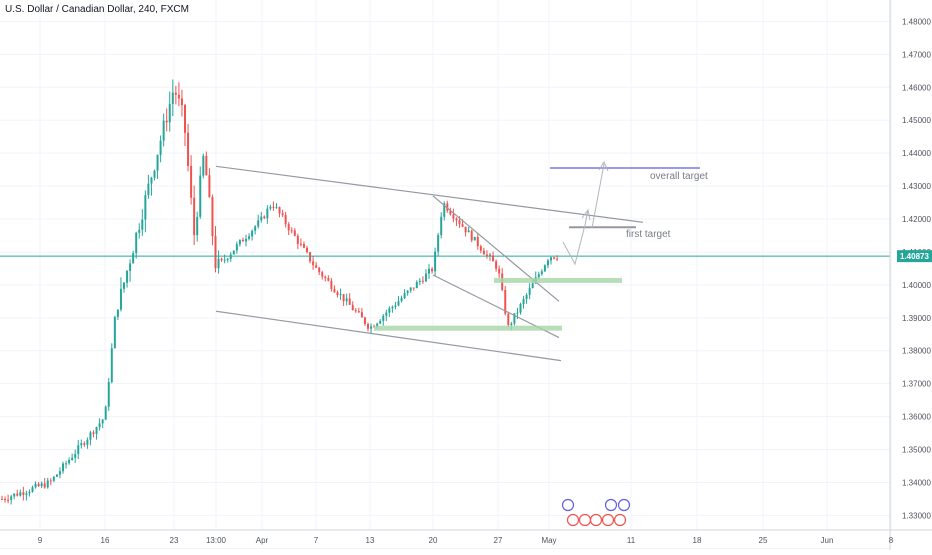 The width and height of the screenshot is (932, 555). I want to click on arrow-head-icon, so click(586, 214).